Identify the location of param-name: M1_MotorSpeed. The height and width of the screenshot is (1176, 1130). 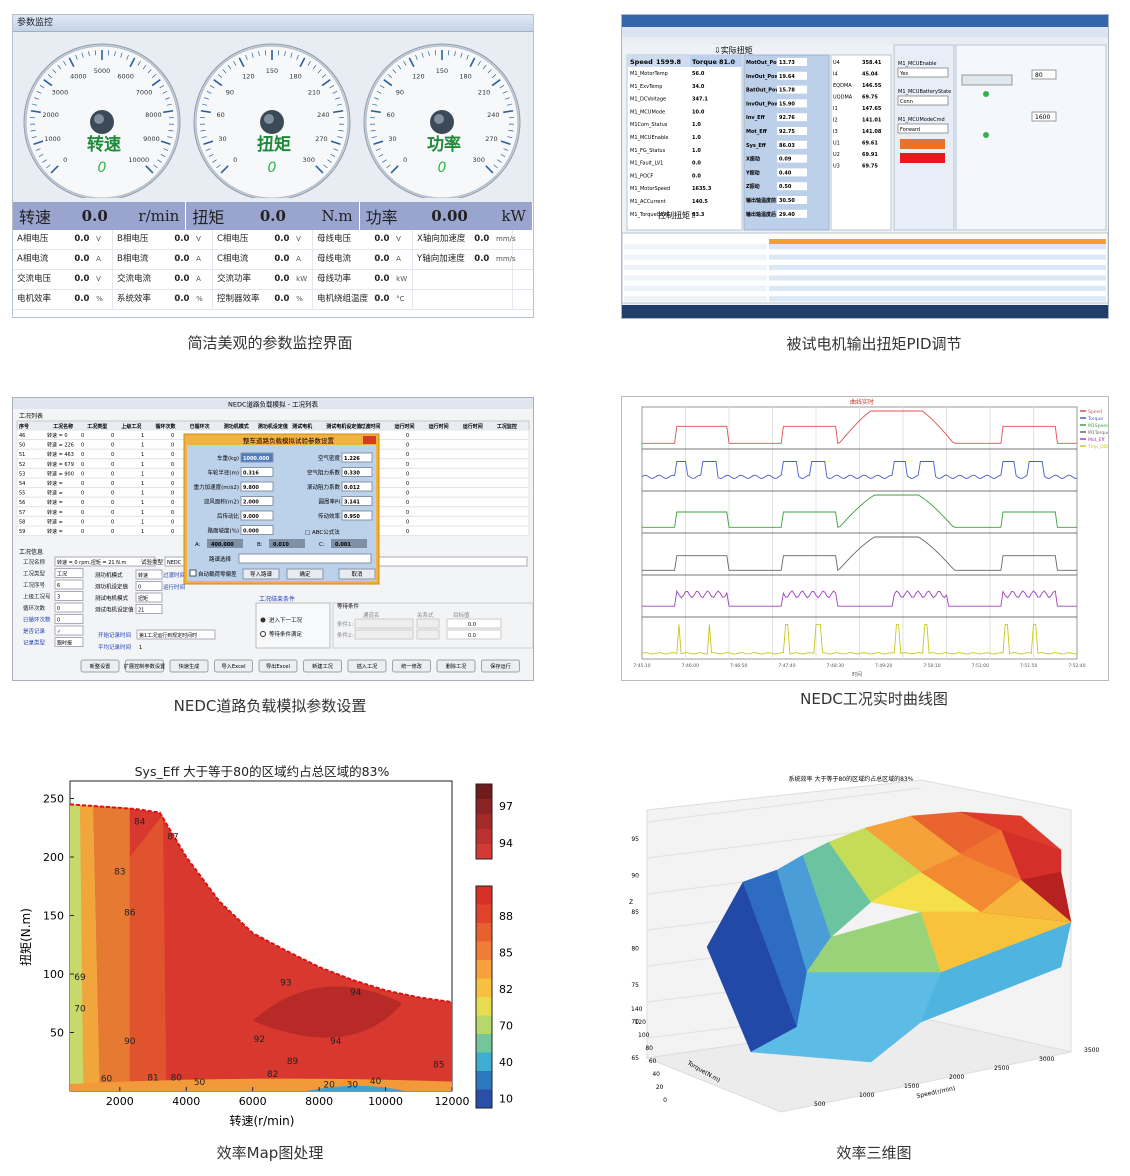
(650, 189).